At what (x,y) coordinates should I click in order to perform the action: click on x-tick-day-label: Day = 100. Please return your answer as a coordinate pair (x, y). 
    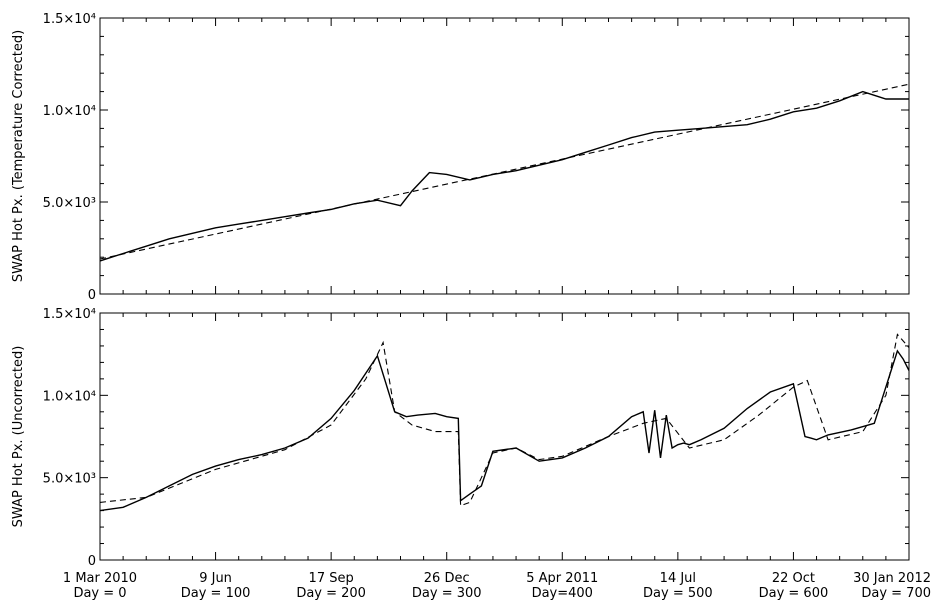
    Looking at the image, I should click on (216, 593).